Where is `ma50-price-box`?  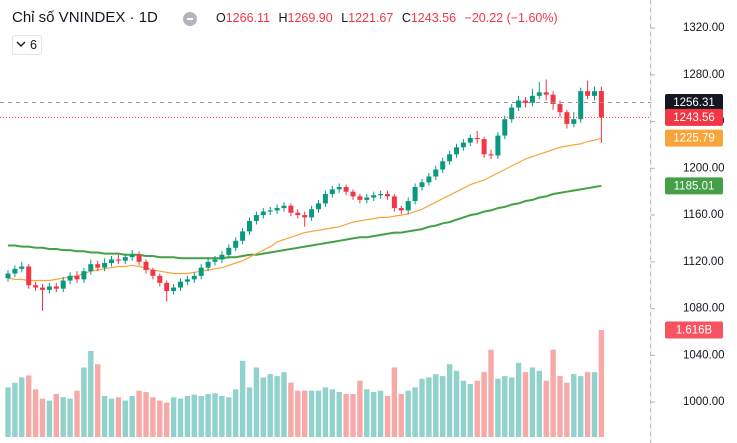
ma50-price-box is located at coordinates (694, 186).